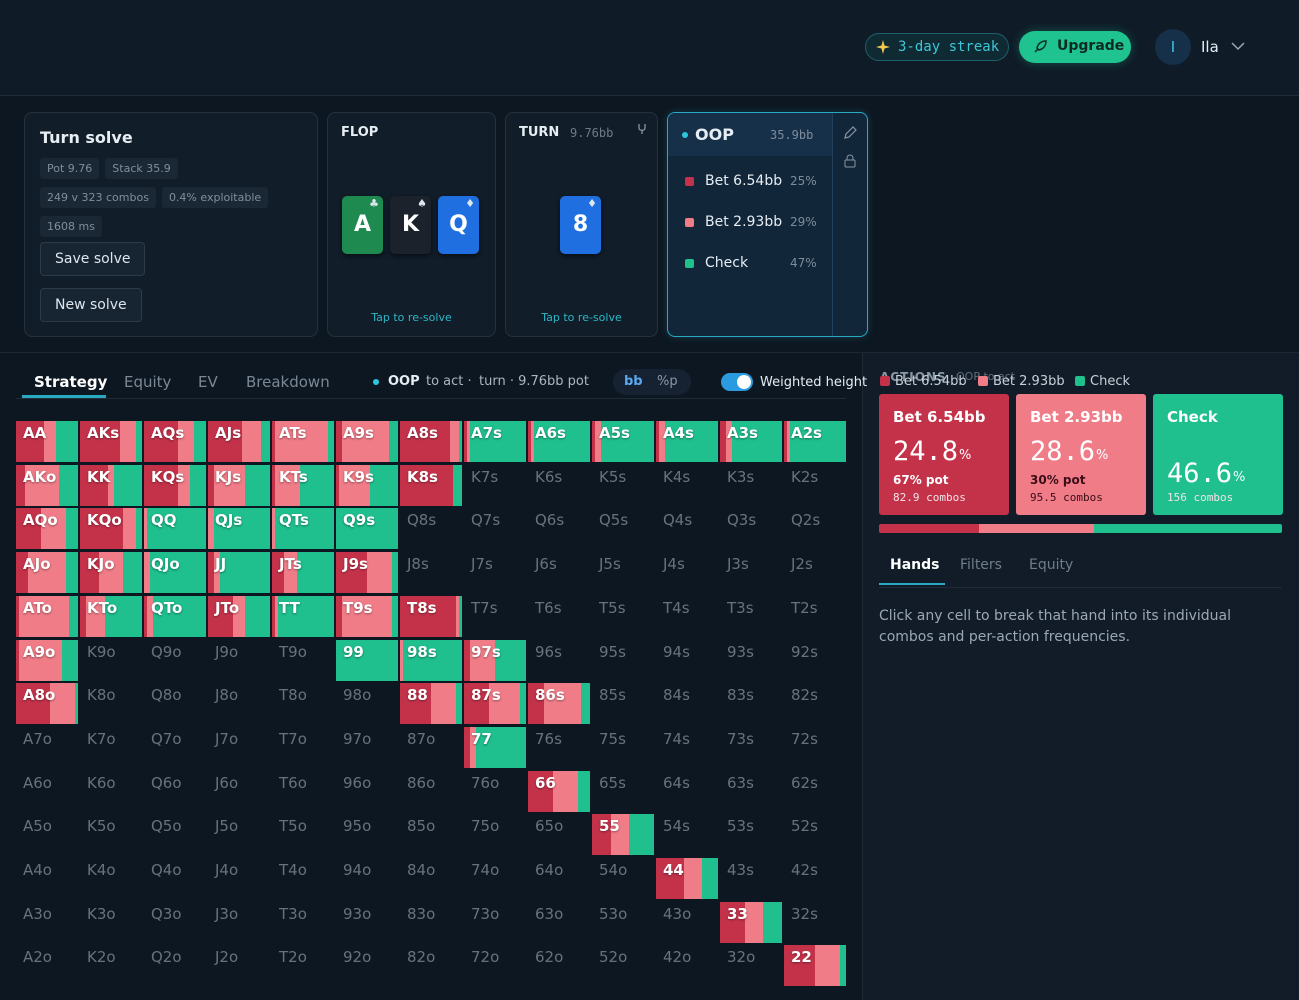  What do you see at coordinates (47, 878) in the screenshot?
I see `hand-cell: A4o` at bounding box center [47, 878].